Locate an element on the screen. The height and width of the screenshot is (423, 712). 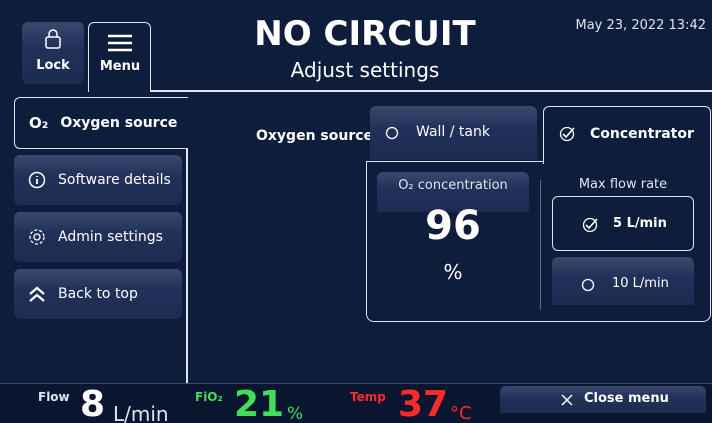
lock-icon is located at coordinates (53, 39).